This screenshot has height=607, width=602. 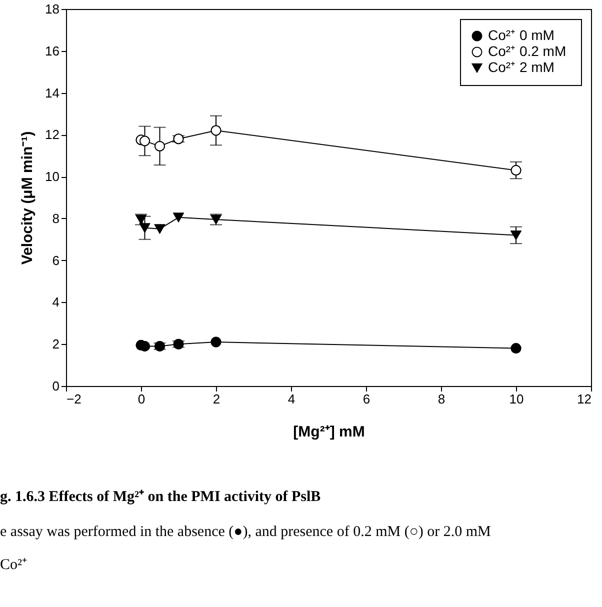 I want to click on legend-label: Co²⁺ 0 mM, so click(x=521, y=35).